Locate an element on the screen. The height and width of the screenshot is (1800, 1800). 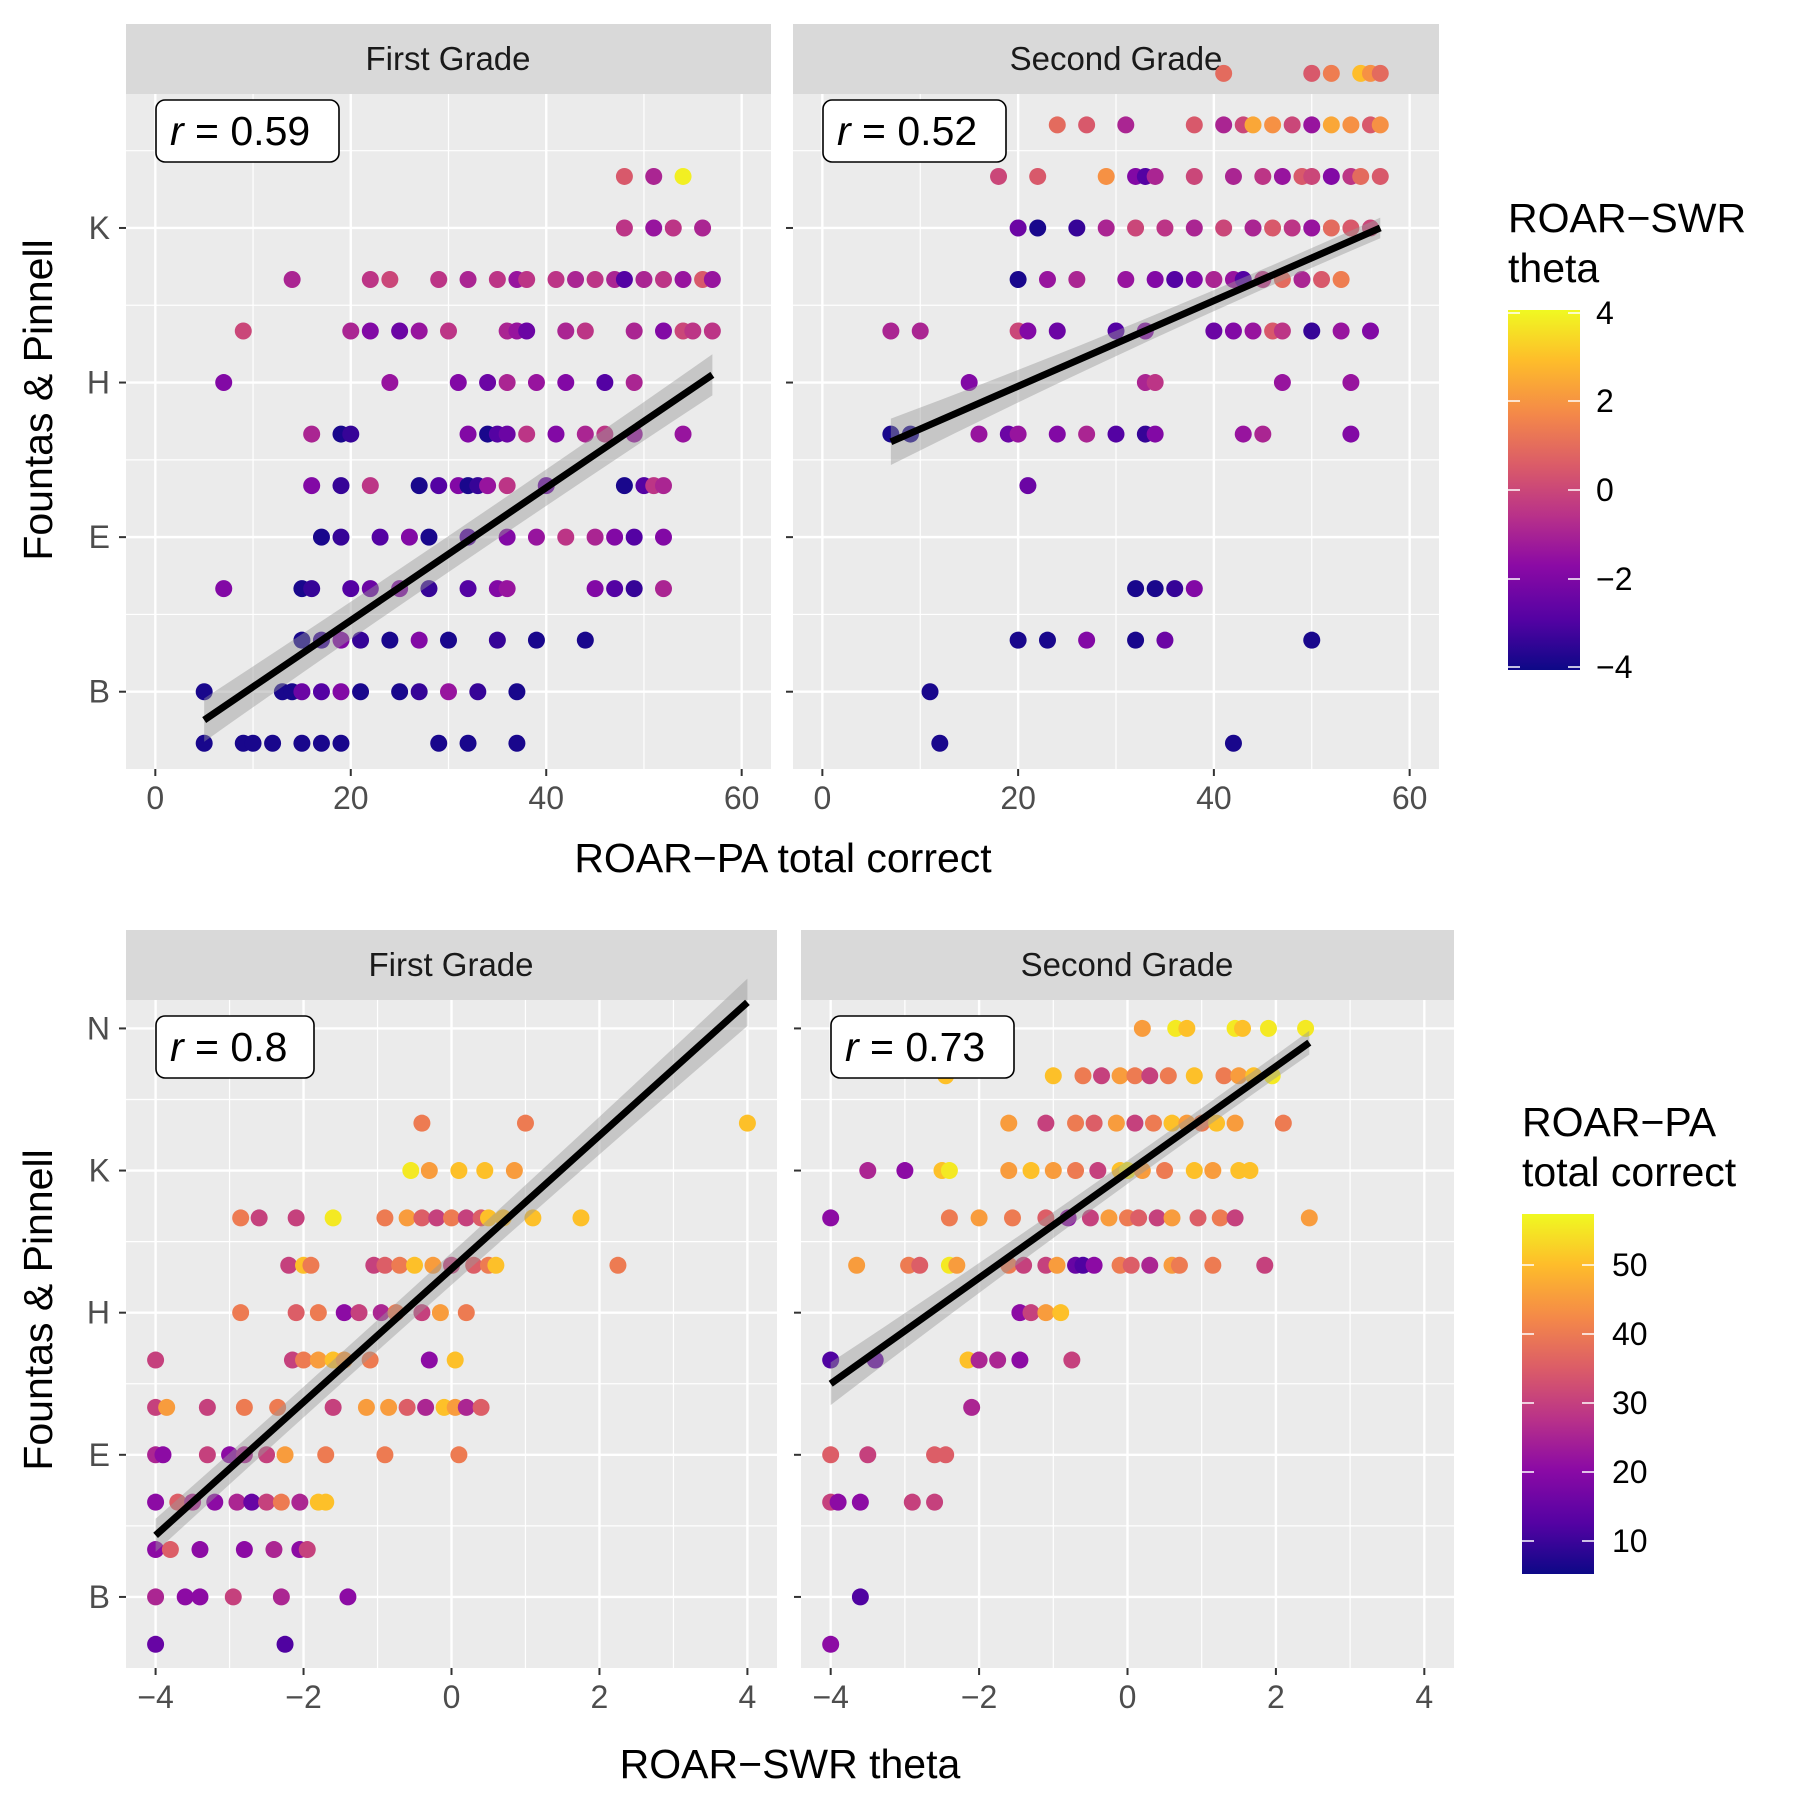
y-tick-label: K is located at coordinates (99, 1171).